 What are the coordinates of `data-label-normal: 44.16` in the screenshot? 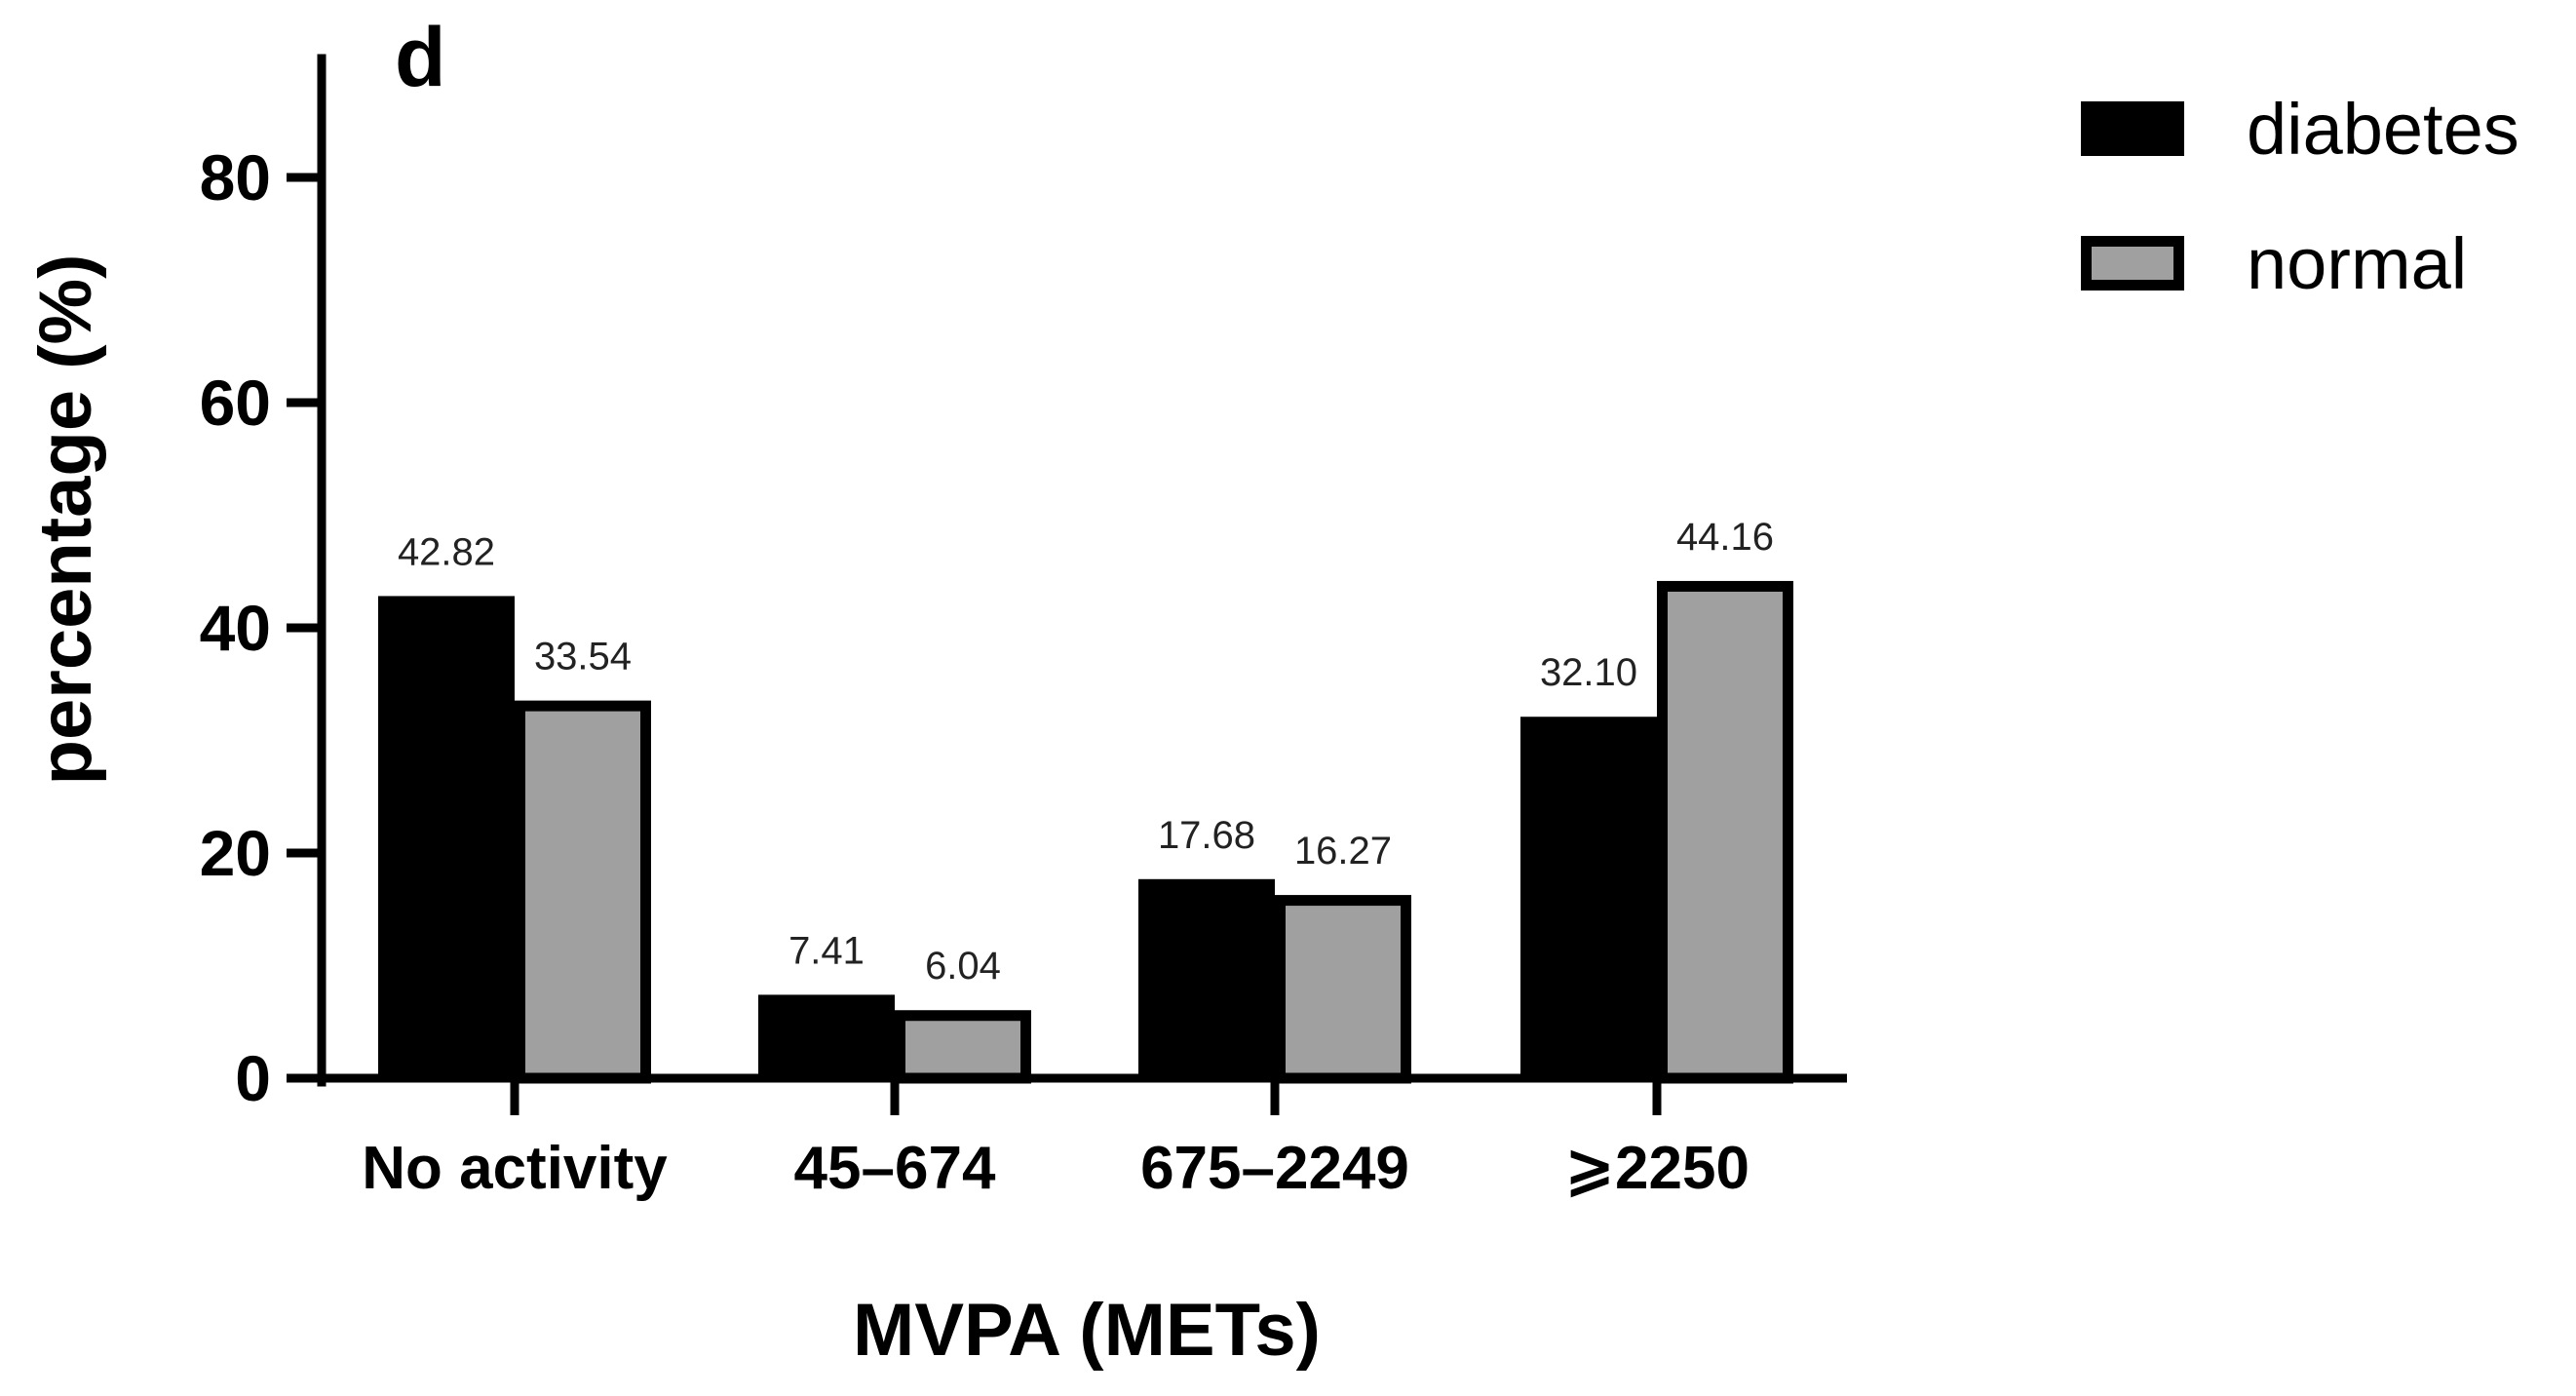 It's located at (1725, 537).